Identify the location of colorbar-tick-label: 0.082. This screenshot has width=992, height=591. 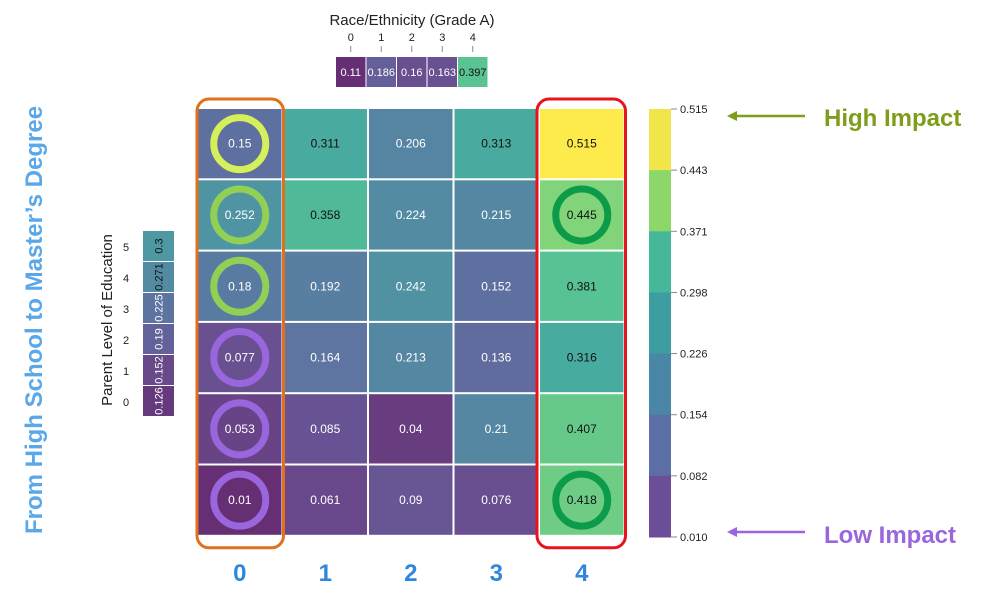
(694, 477).